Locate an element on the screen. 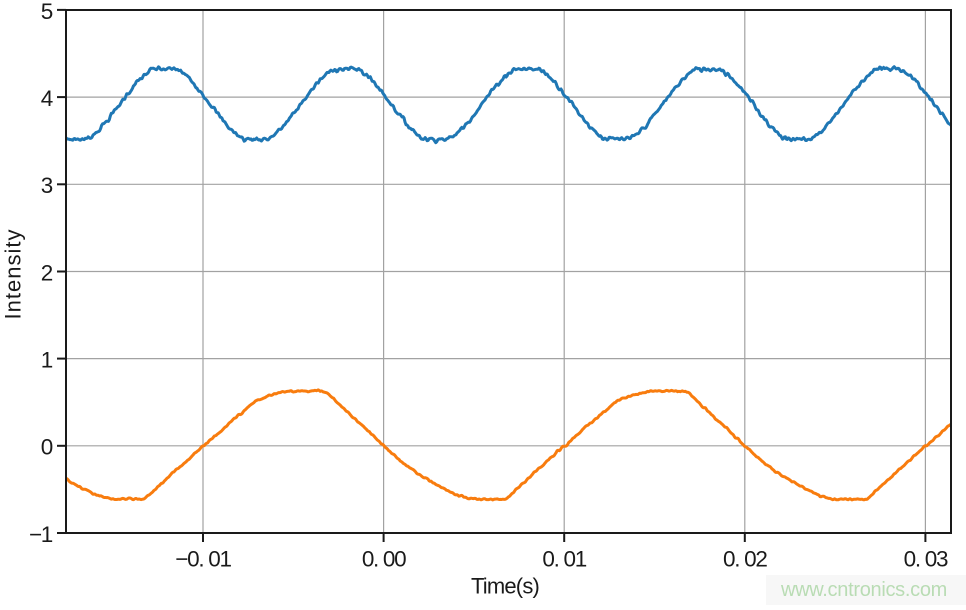 The image size is (966, 610). svg-text: −0. 01 is located at coordinates (203, 559).